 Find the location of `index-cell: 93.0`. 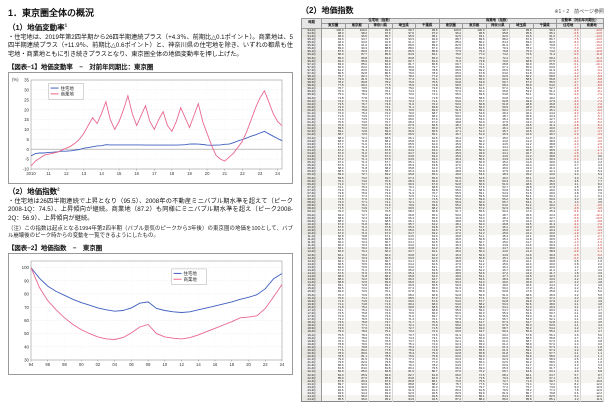

index-cell: 93.0 is located at coordinates (357, 43).